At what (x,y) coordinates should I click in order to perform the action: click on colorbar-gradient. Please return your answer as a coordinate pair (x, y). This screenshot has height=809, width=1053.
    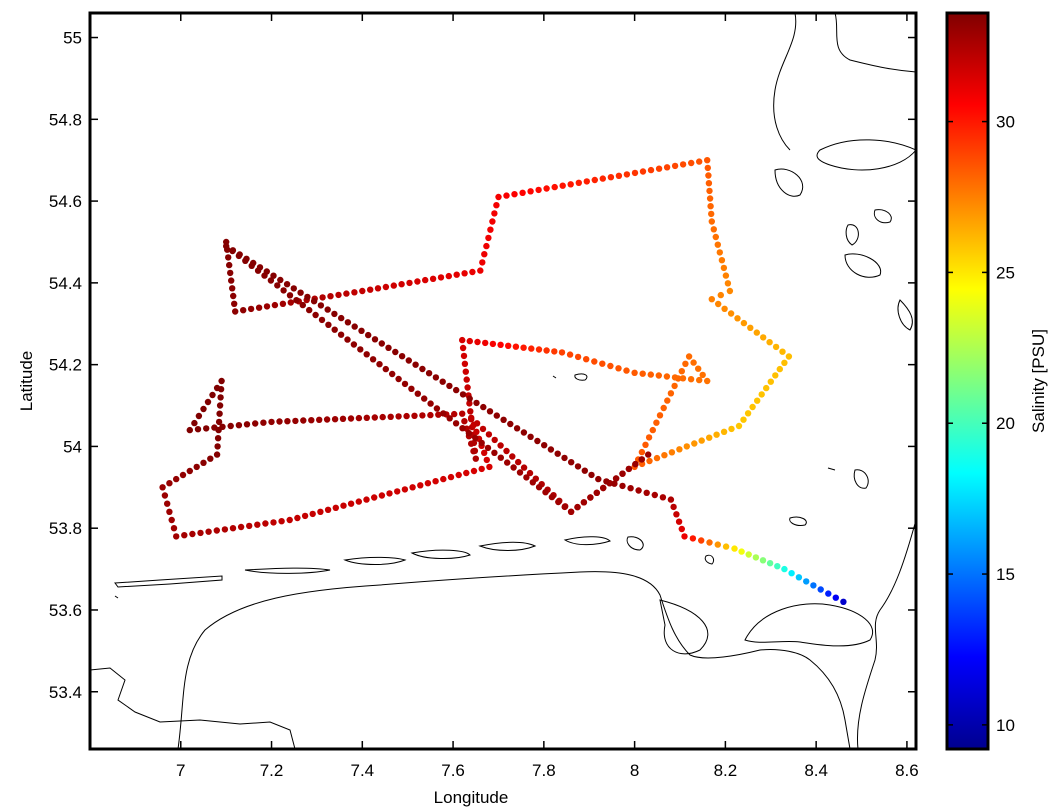
    Looking at the image, I should click on (967, 381).